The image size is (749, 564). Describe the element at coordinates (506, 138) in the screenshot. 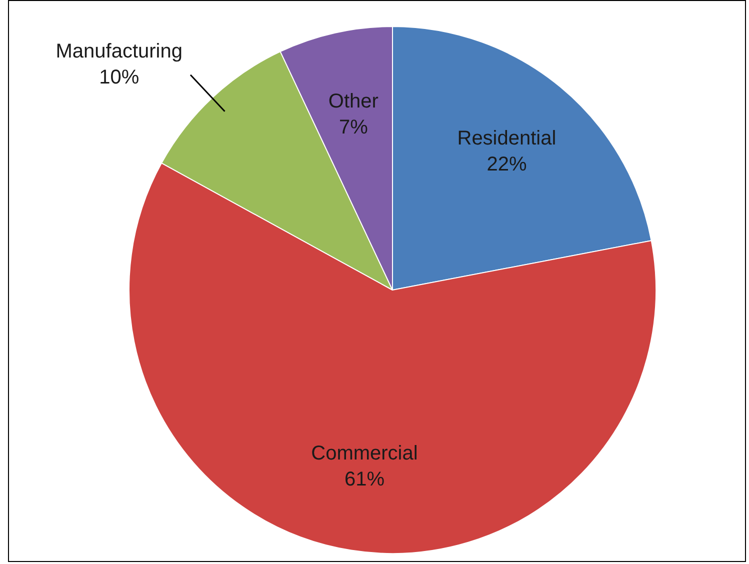

I see `slice-label: Residential` at that location.